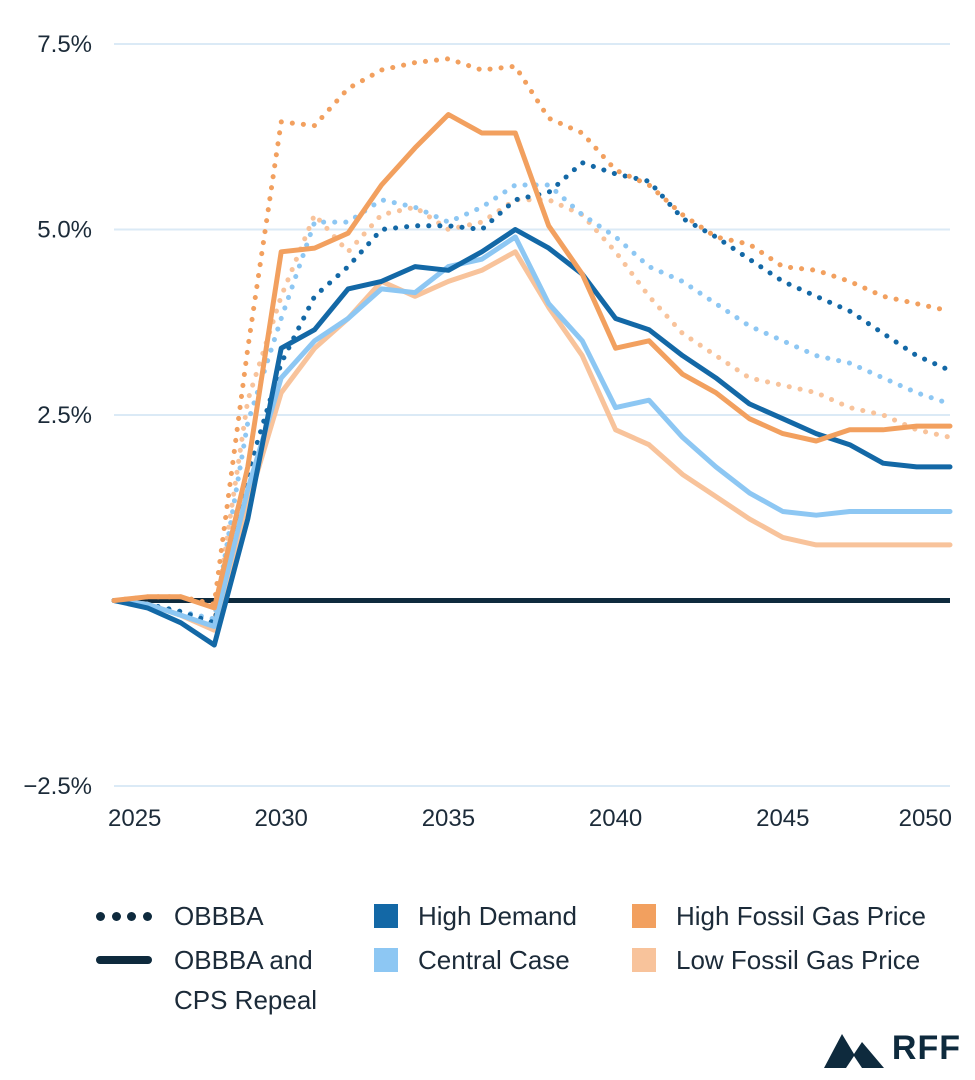  Describe the element at coordinates (798, 960) in the screenshot. I see `legend-label-low-fossil-gas-price: Low Fossil Gas Price` at that location.